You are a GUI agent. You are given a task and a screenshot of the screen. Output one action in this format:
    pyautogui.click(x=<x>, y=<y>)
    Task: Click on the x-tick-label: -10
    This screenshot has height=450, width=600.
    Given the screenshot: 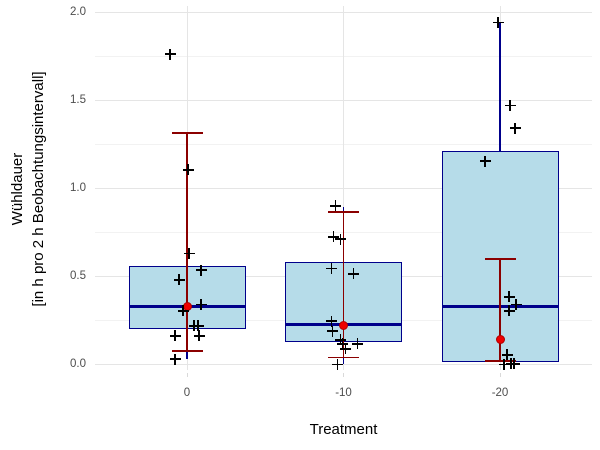 What is the action you would take?
    pyautogui.click(x=343, y=393)
    